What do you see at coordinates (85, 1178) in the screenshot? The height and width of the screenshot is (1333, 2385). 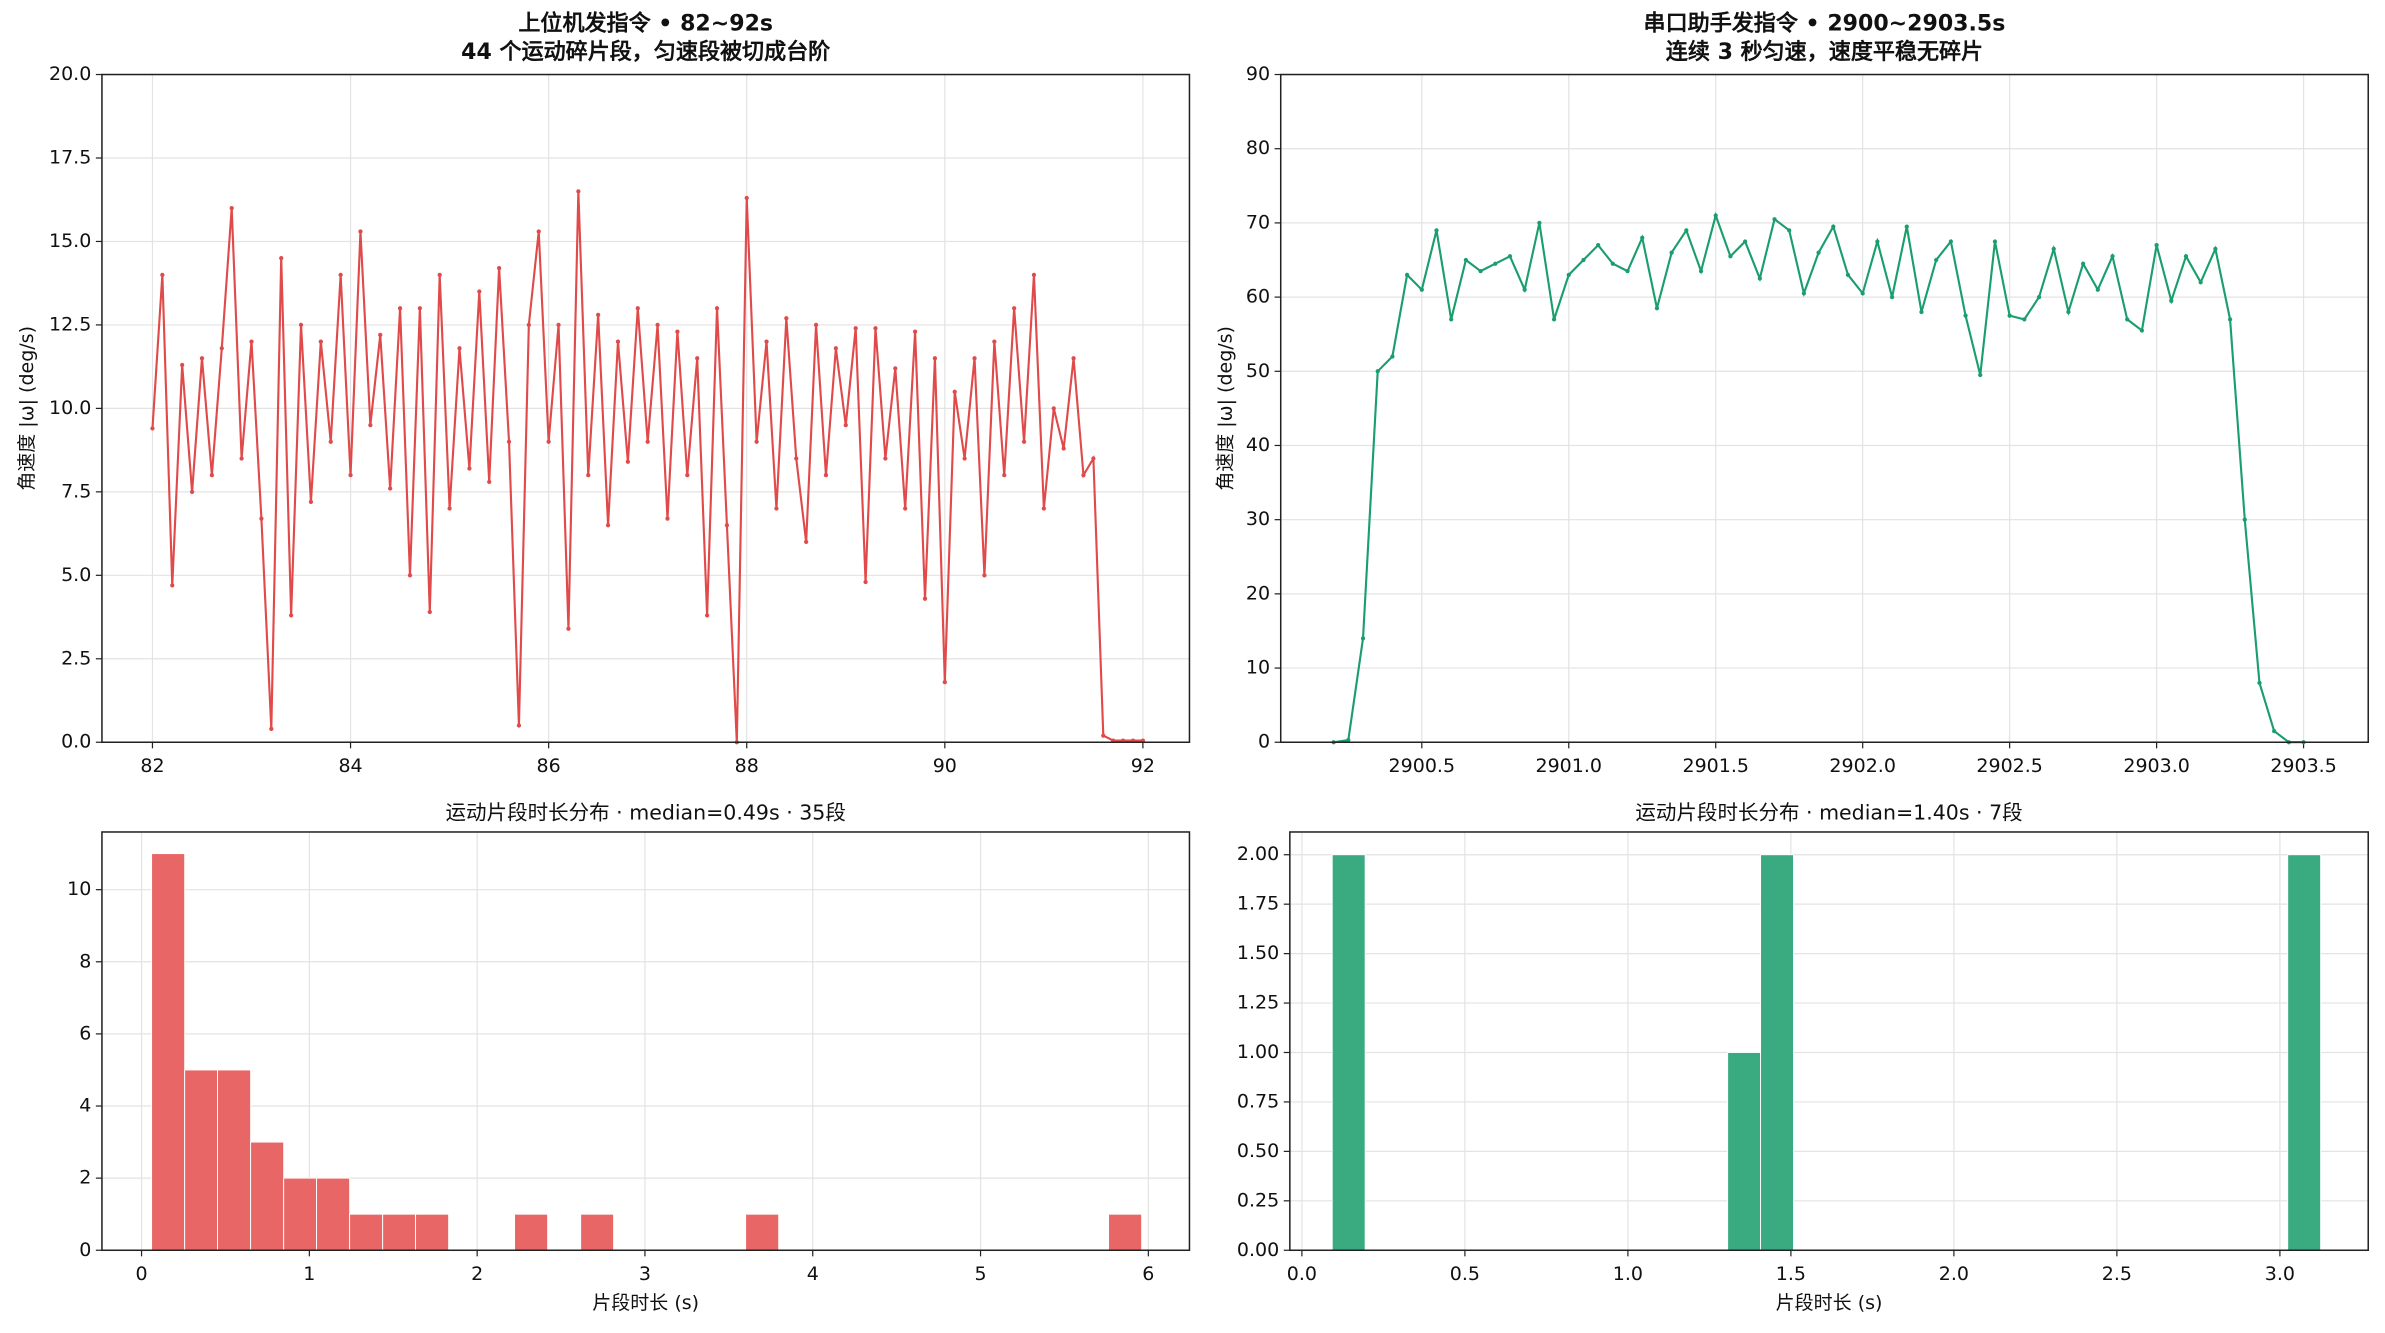 I see `y-tick-label: 2` at bounding box center [85, 1178].